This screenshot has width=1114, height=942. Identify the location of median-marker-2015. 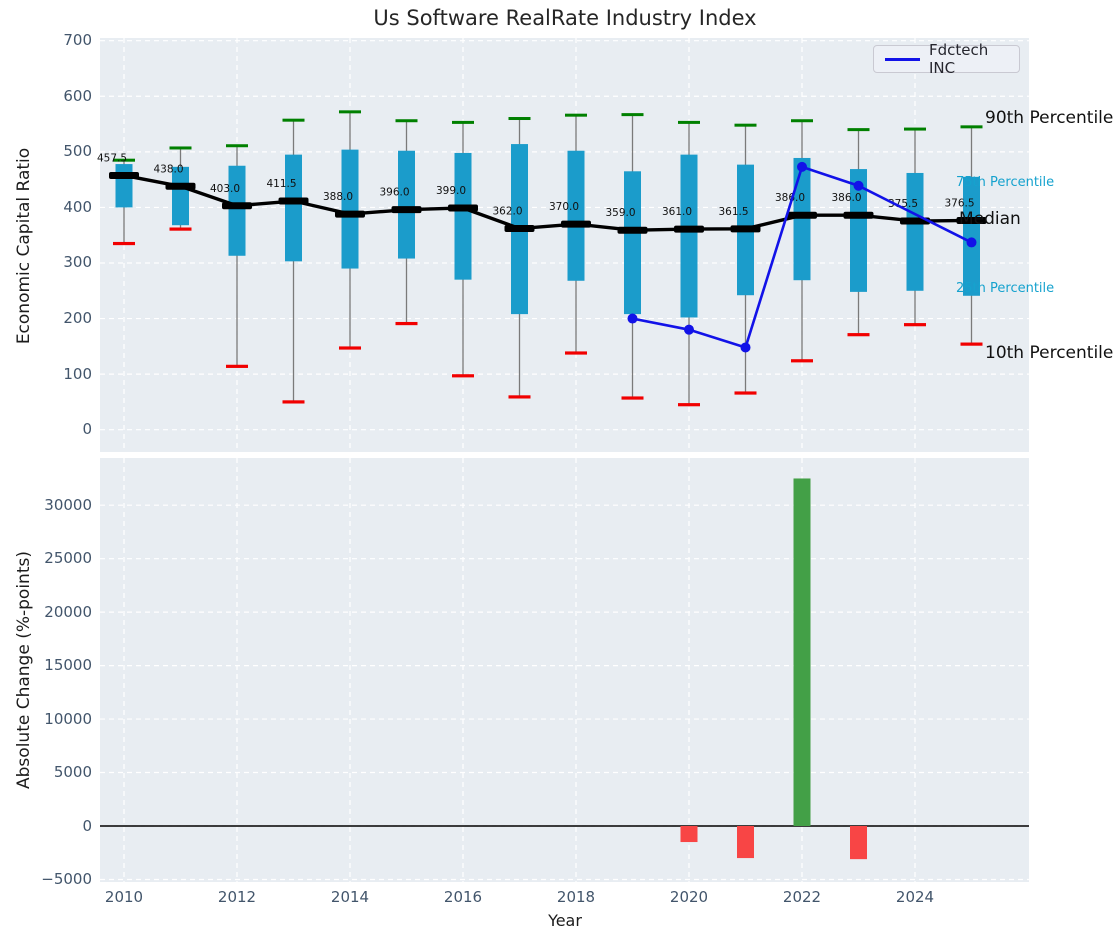
(406, 210).